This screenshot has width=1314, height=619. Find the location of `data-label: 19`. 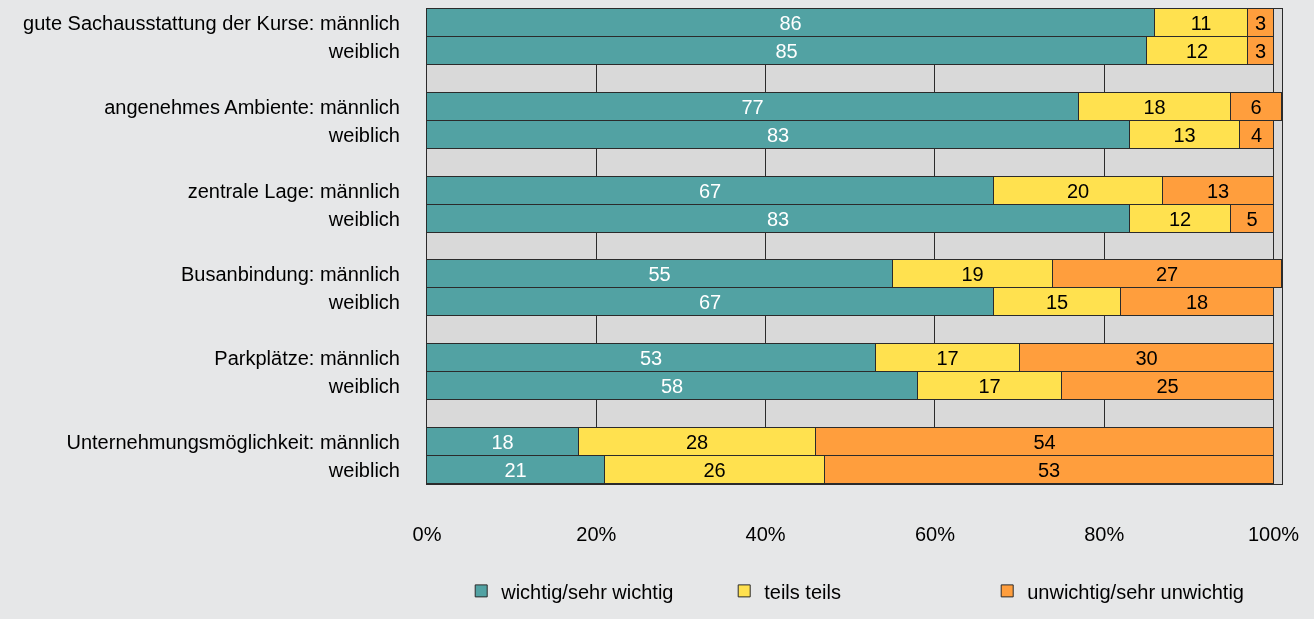

data-label: 19 is located at coordinates (972, 273).